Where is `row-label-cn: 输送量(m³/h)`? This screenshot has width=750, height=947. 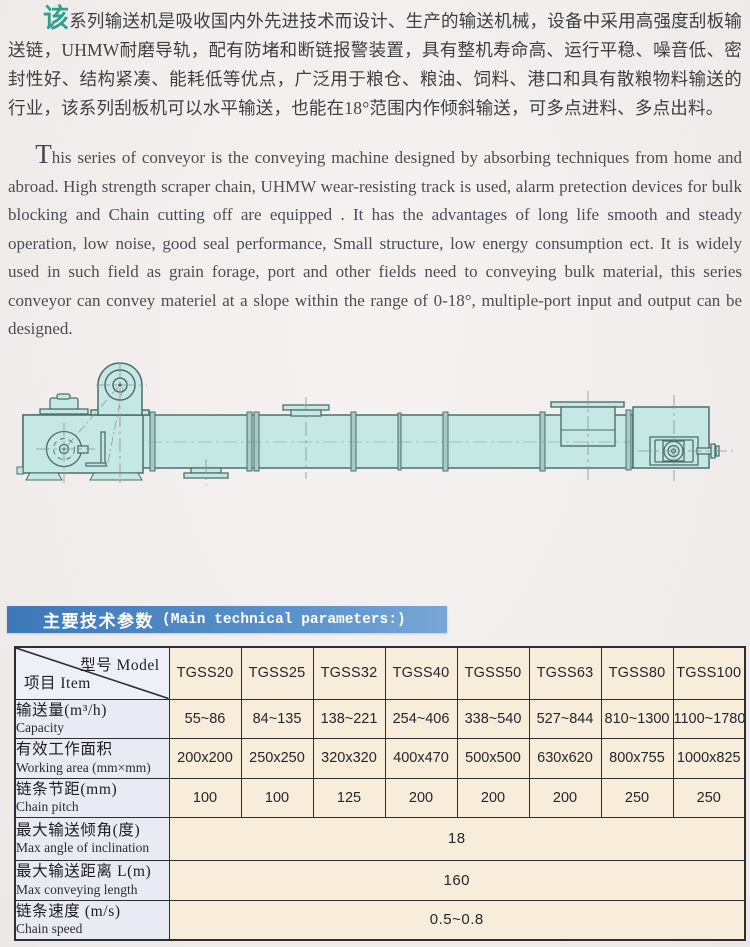 row-label-cn: 输送量(m³/h) is located at coordinates (61, 710).